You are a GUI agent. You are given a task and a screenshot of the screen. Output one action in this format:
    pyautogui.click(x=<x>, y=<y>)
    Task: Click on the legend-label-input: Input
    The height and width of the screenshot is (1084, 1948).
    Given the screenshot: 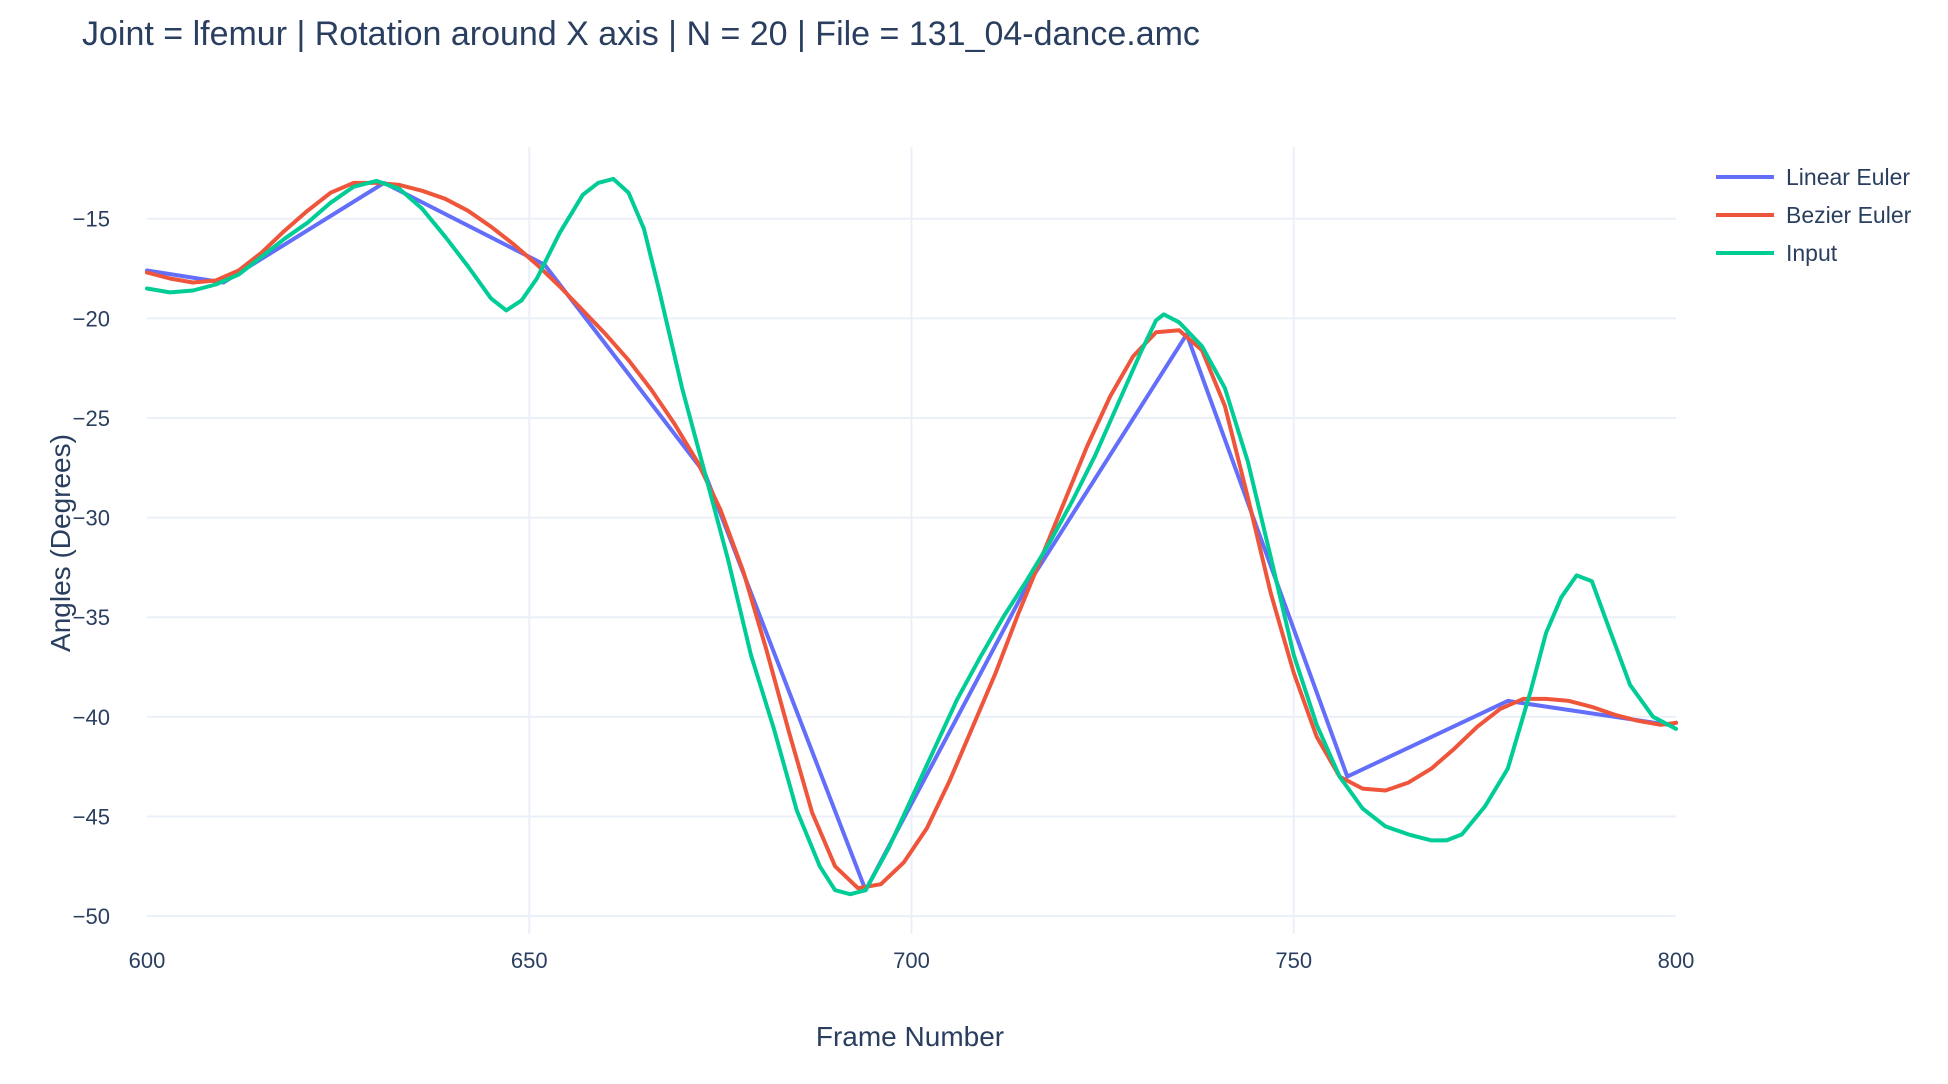 What is the action you would take?
    pyautogui.click(x=1812, y=253)
    